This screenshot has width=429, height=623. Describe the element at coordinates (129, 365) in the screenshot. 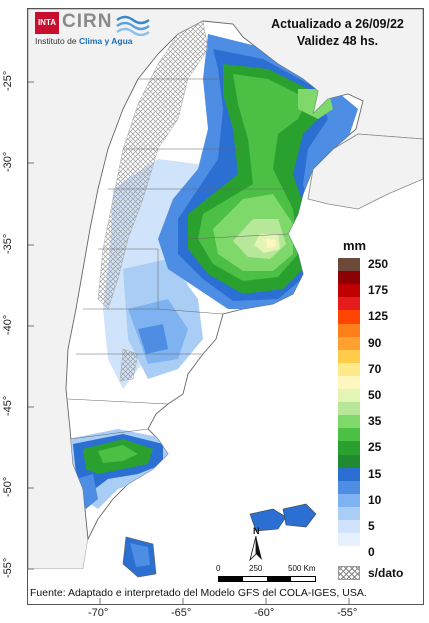

I see `nodata-south` at that location.